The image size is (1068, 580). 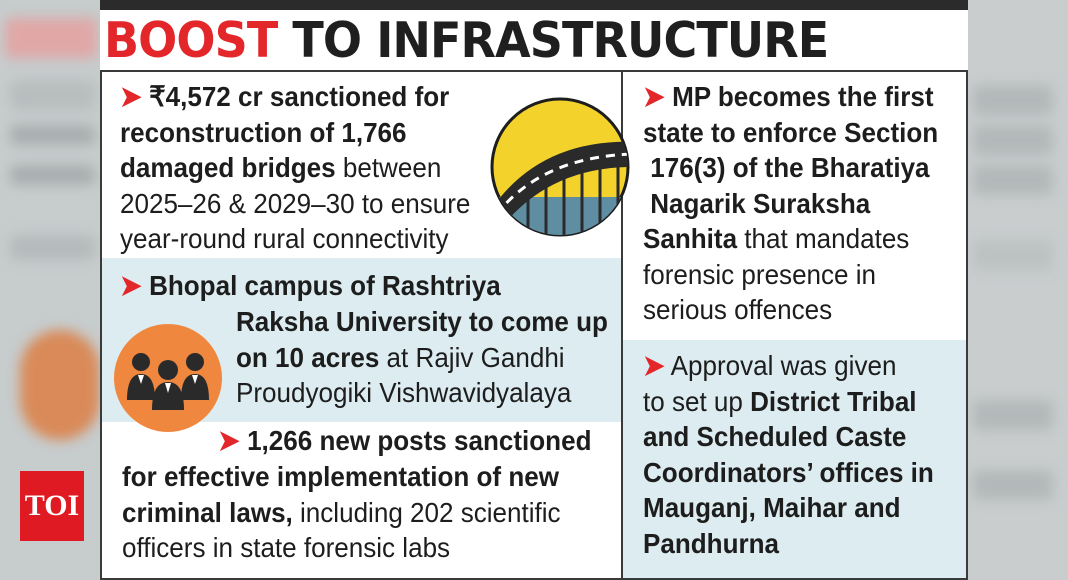 What do you see at coordinates (1018, 290) in the screenshot?
I see `background-right` at bounding box center [1018, 290].